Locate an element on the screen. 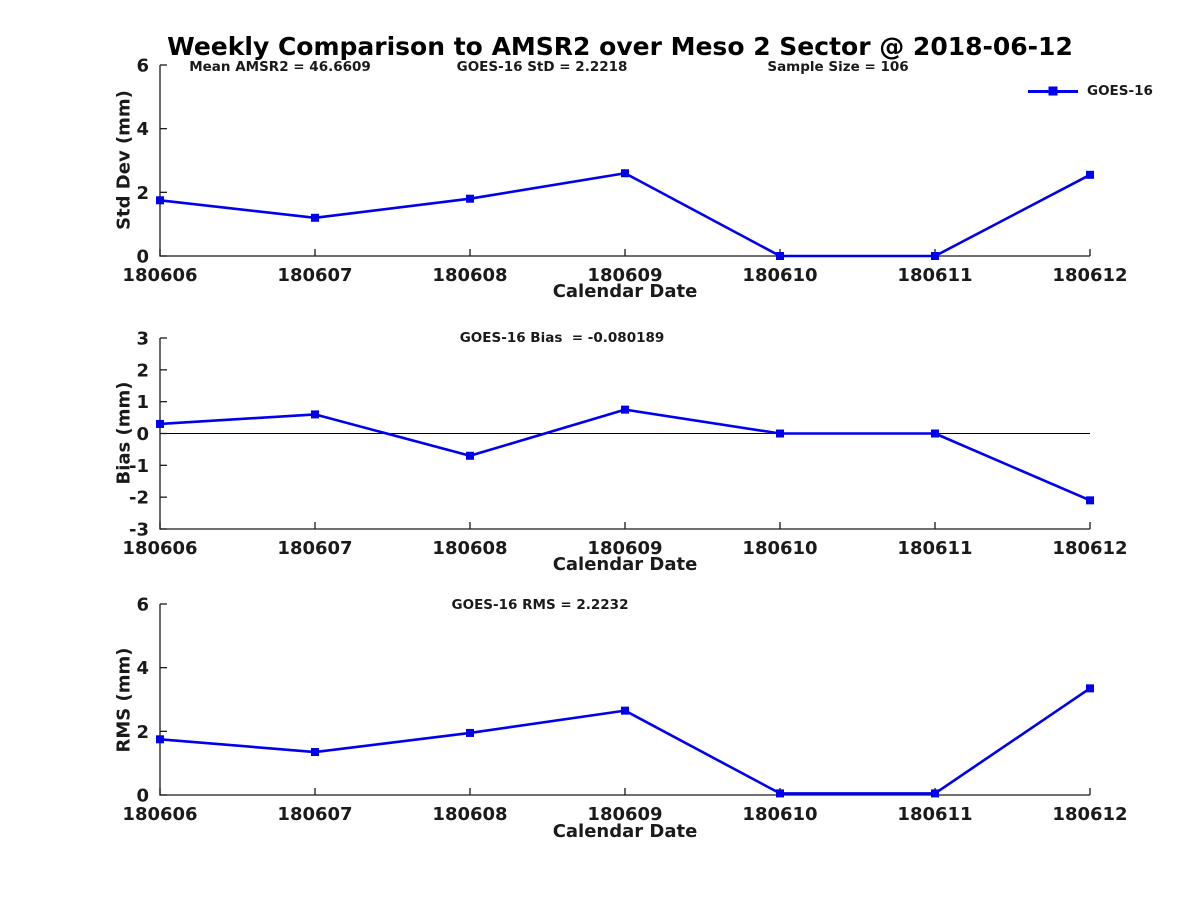 This screenshot has width=1200, height=900. annotation-goes16-bias: GOES-16 Bias = -0.080189 is located at coordinates (562, 338).